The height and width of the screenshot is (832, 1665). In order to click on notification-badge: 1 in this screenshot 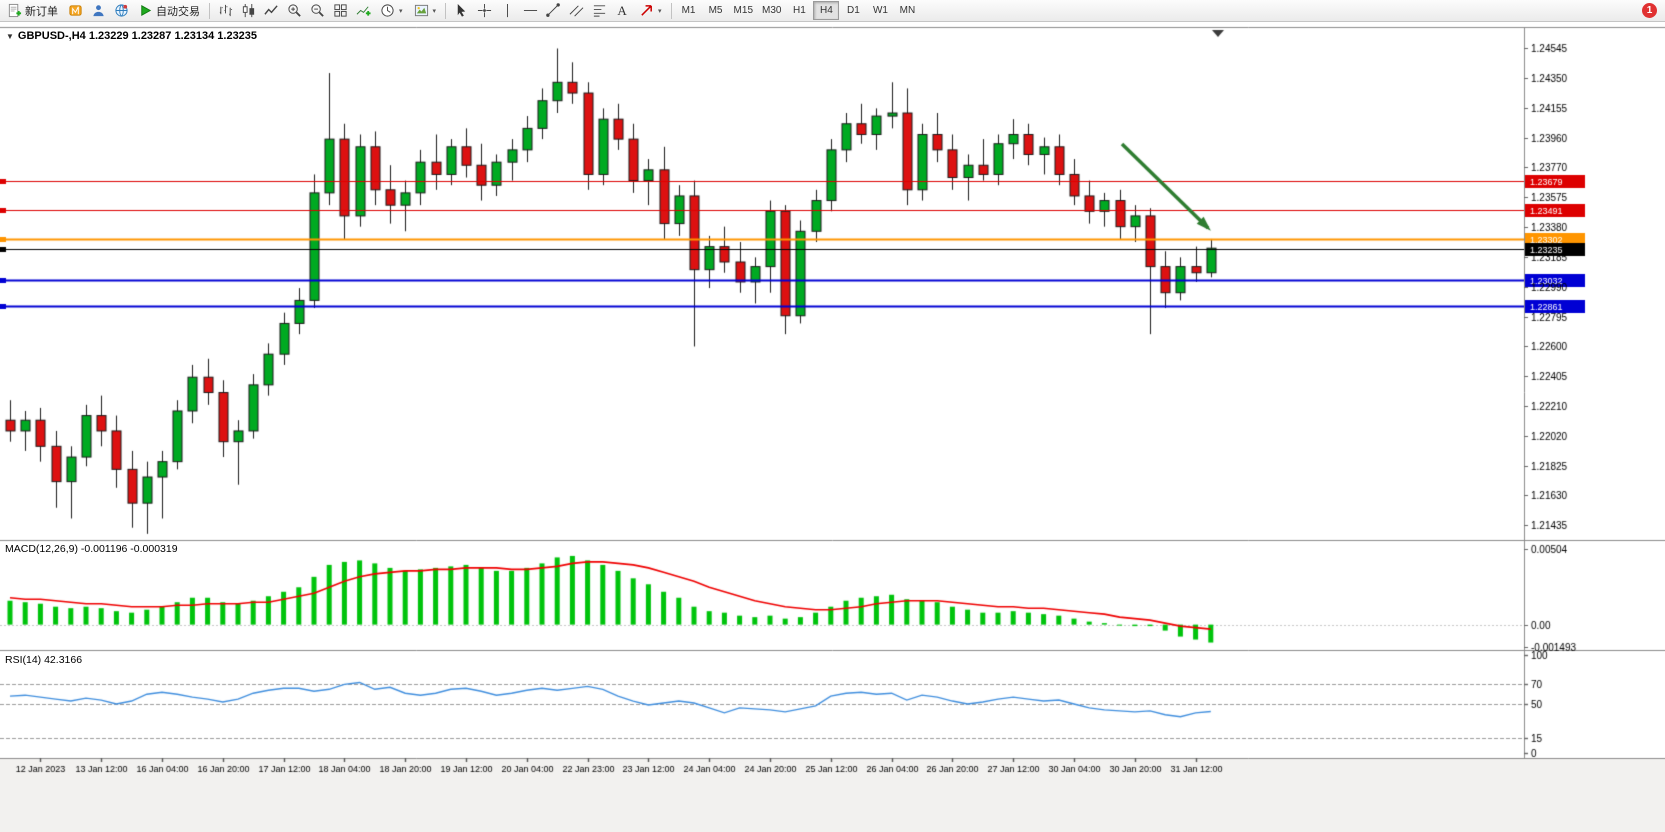, I will do `click(1649, 10)`.